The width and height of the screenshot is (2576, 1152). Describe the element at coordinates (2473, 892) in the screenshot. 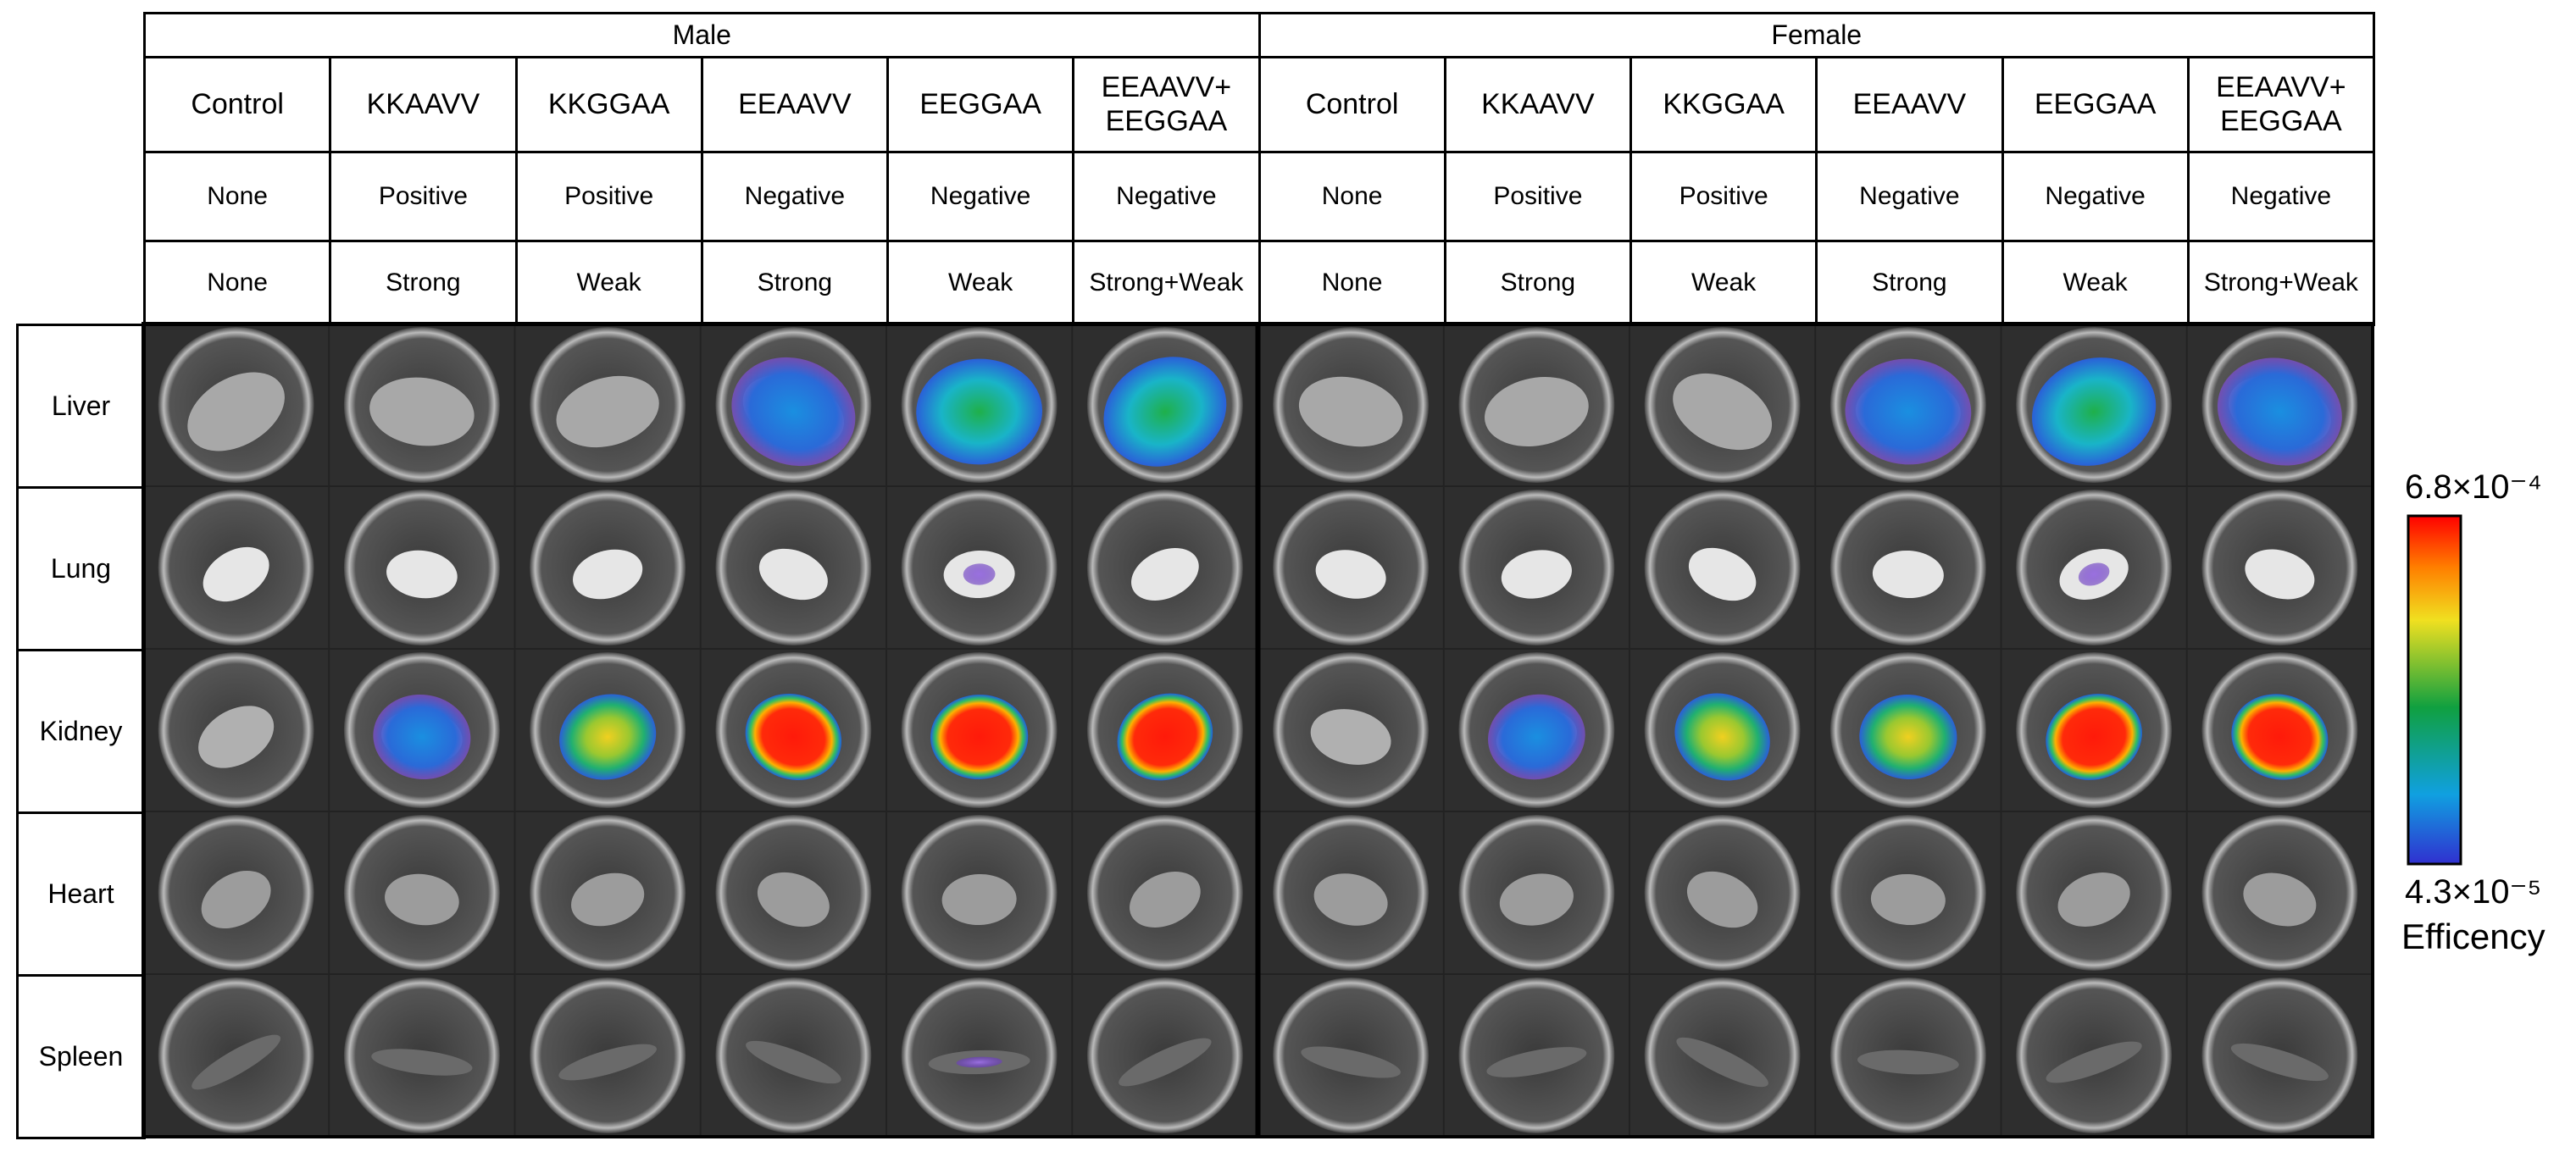

I see `colorbar-min: 4.3×10⁻⁵` at that location.